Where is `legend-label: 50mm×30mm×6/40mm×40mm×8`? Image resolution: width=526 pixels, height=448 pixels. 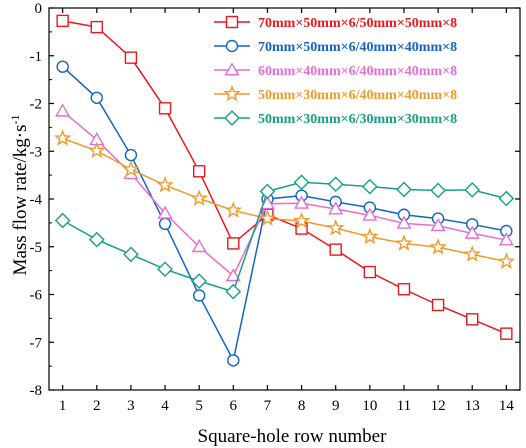
legend-label: 50mm×30mm×6/40mm×40mm×8 is located at coordinates (357, 95).